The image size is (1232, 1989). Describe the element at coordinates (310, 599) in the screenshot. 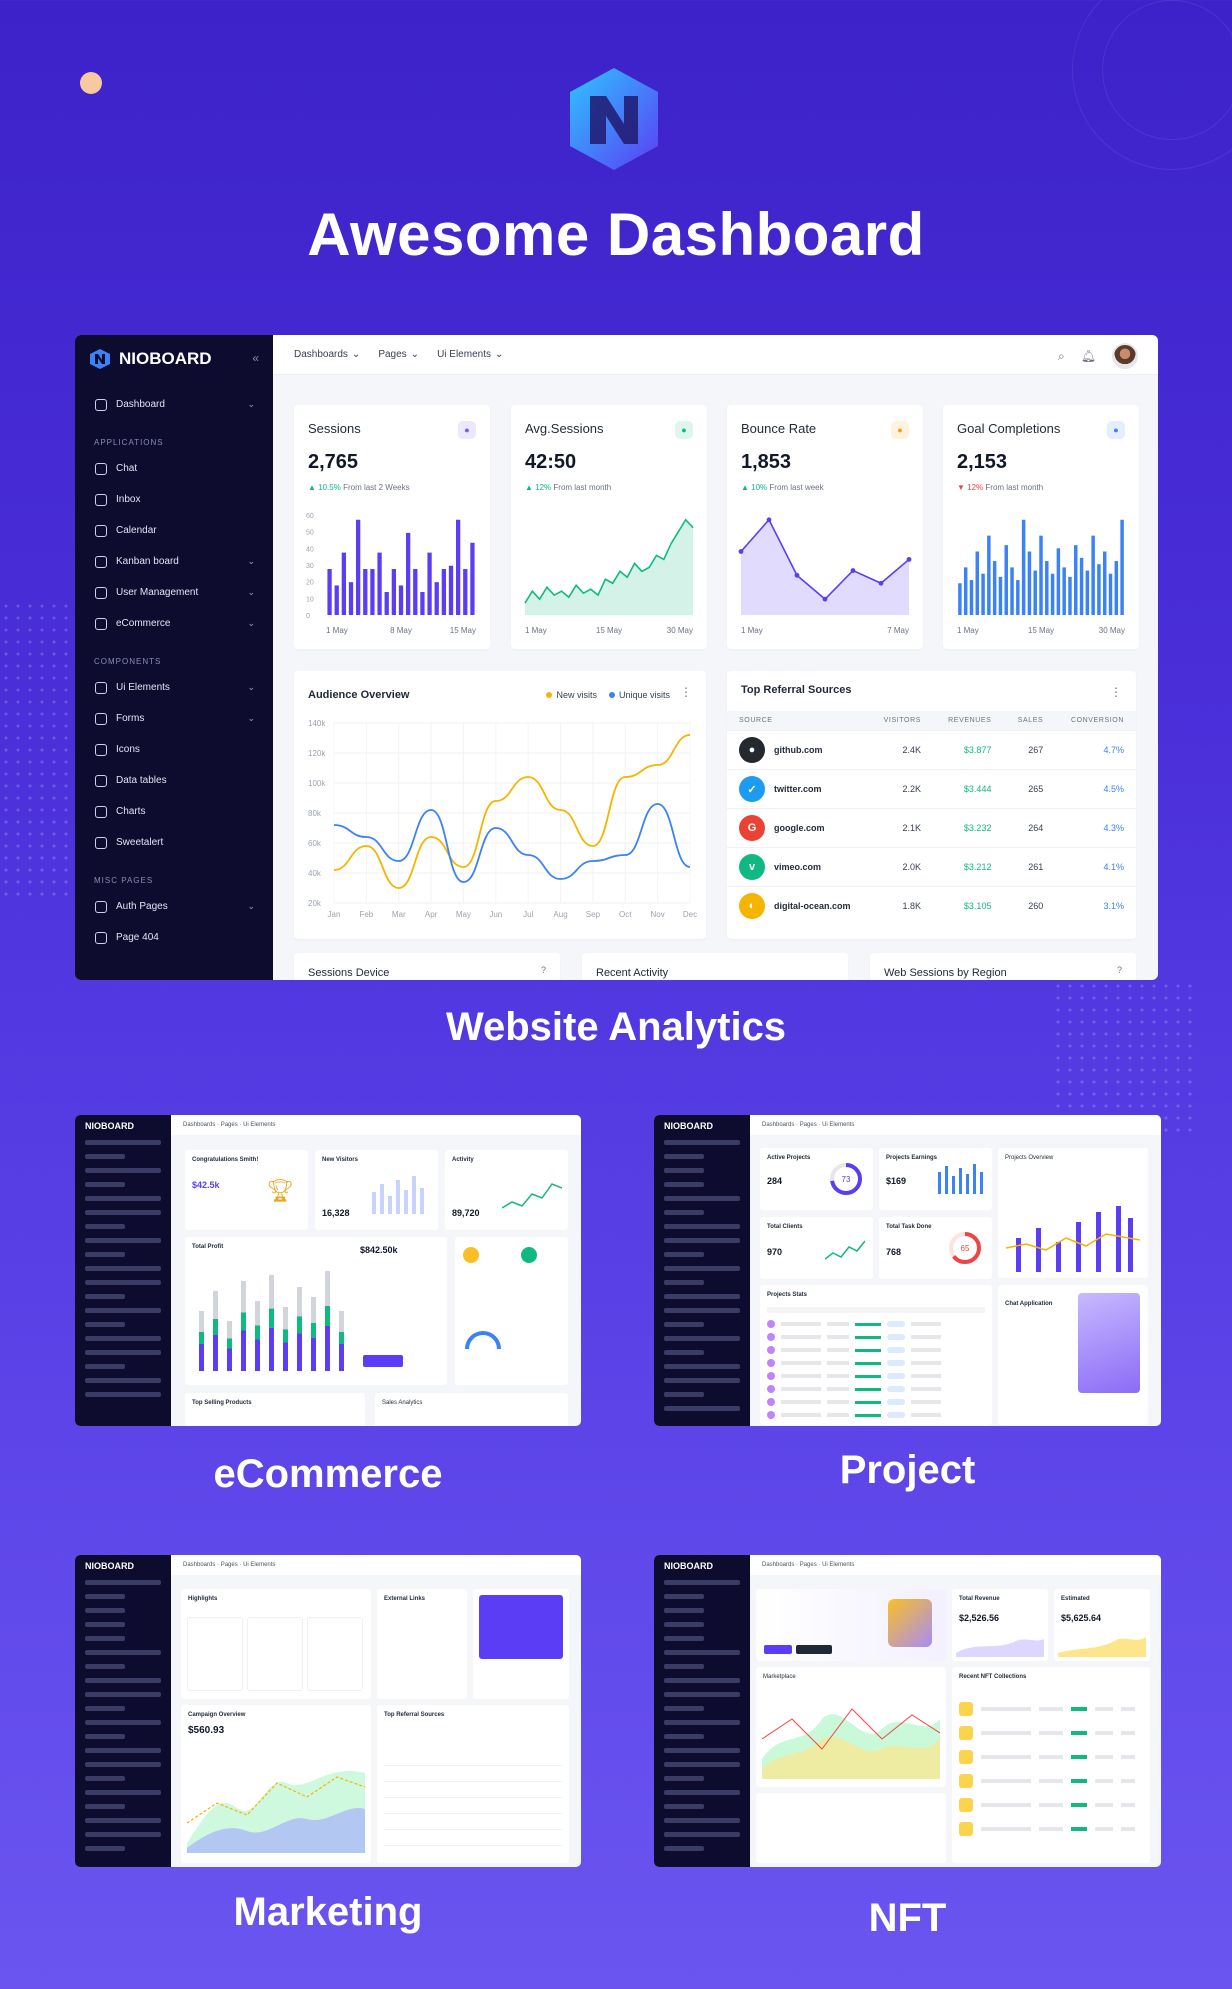

I see `y-tick-label: 10` at that location.